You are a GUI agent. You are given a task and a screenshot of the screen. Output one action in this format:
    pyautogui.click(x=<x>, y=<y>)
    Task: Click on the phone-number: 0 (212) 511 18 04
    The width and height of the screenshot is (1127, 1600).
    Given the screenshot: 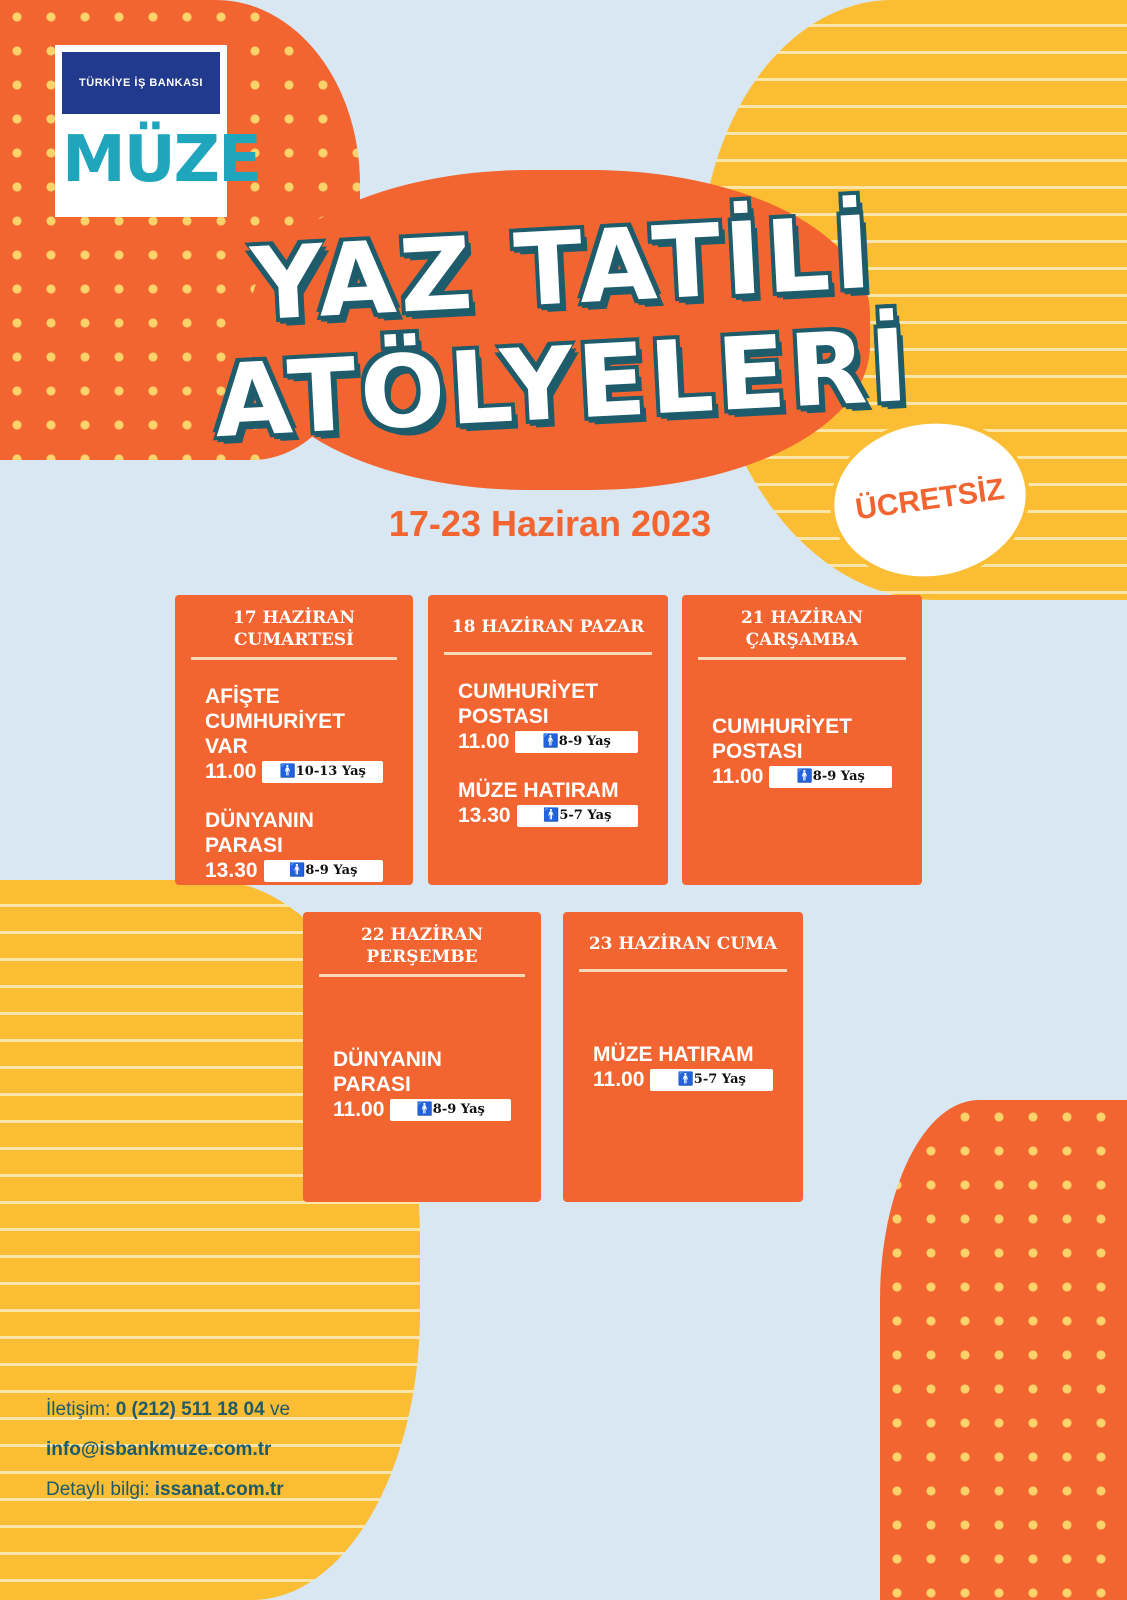 What is the action you would take?
    pyautogui.click(x=190, y=1409)
    